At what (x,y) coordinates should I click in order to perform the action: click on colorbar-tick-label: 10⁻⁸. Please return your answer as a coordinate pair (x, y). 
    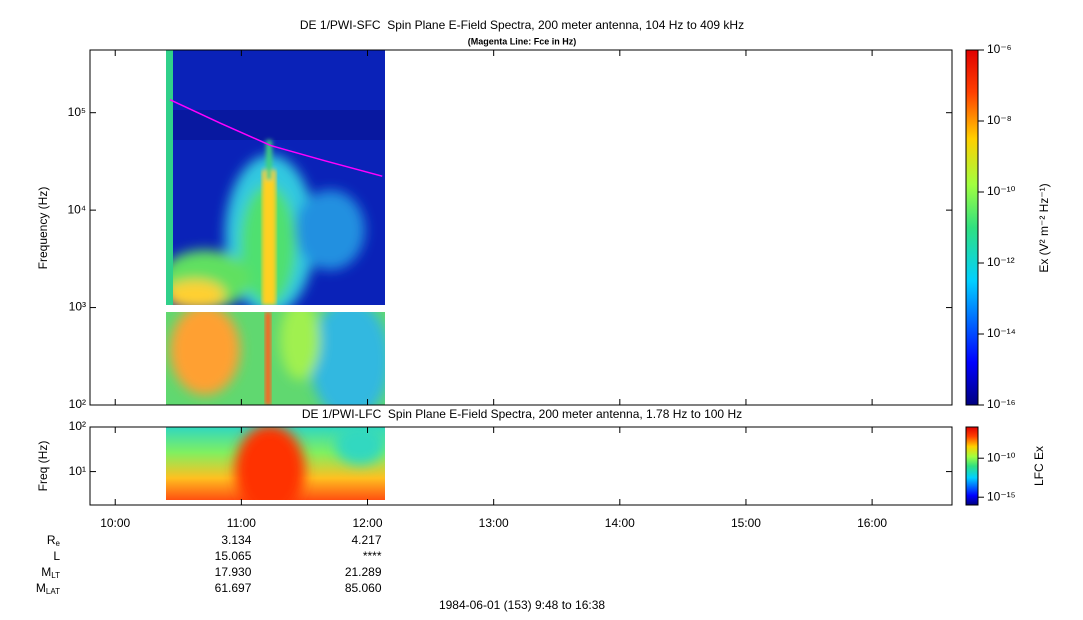
    Looking at the image, I should click on (999, 120).